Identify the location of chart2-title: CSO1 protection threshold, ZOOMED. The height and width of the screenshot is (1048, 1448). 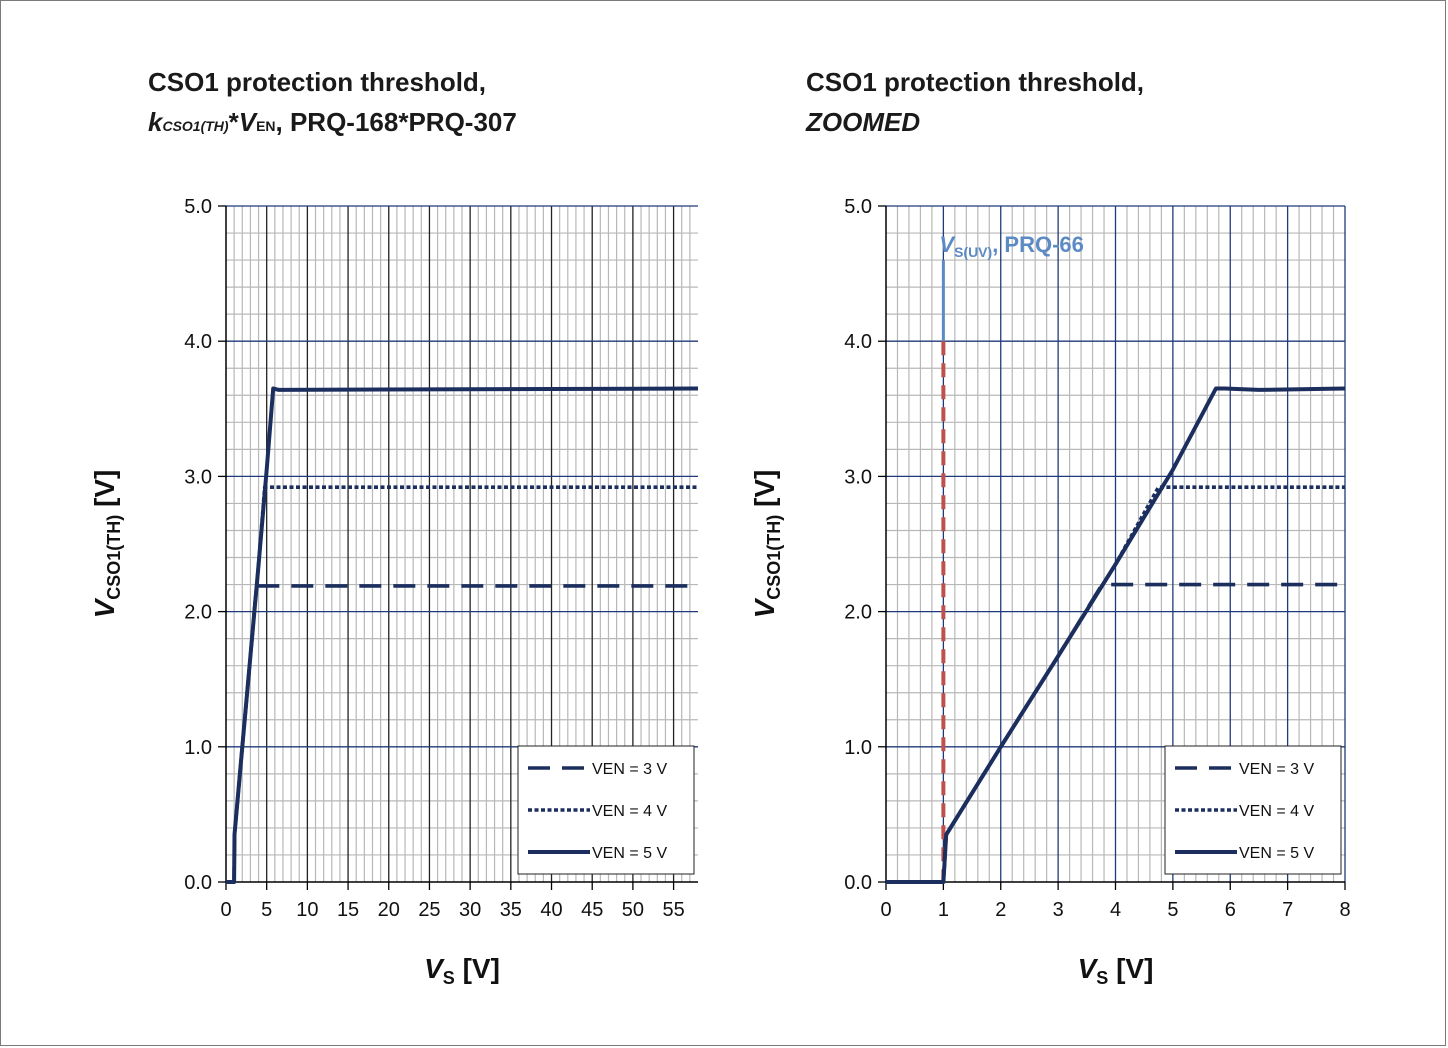
(975, 102).